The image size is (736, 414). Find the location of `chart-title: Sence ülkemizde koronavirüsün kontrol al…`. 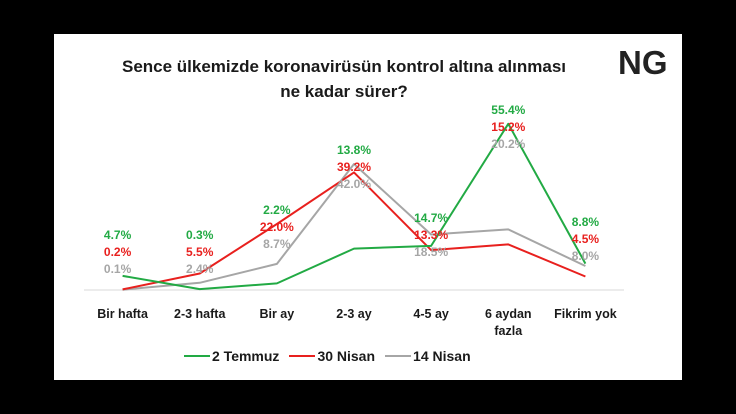

chart-title: Sence ülkemizde koronavirüsün kontrol al… is located at coordinates (344, 79).